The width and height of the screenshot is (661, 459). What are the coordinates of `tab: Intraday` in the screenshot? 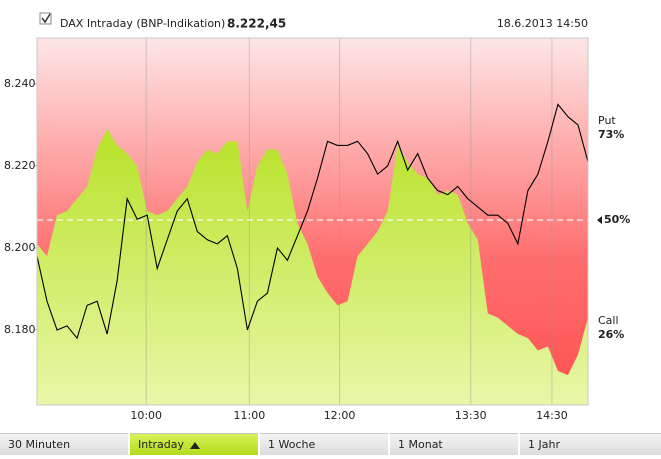 It's located at (194, 444).